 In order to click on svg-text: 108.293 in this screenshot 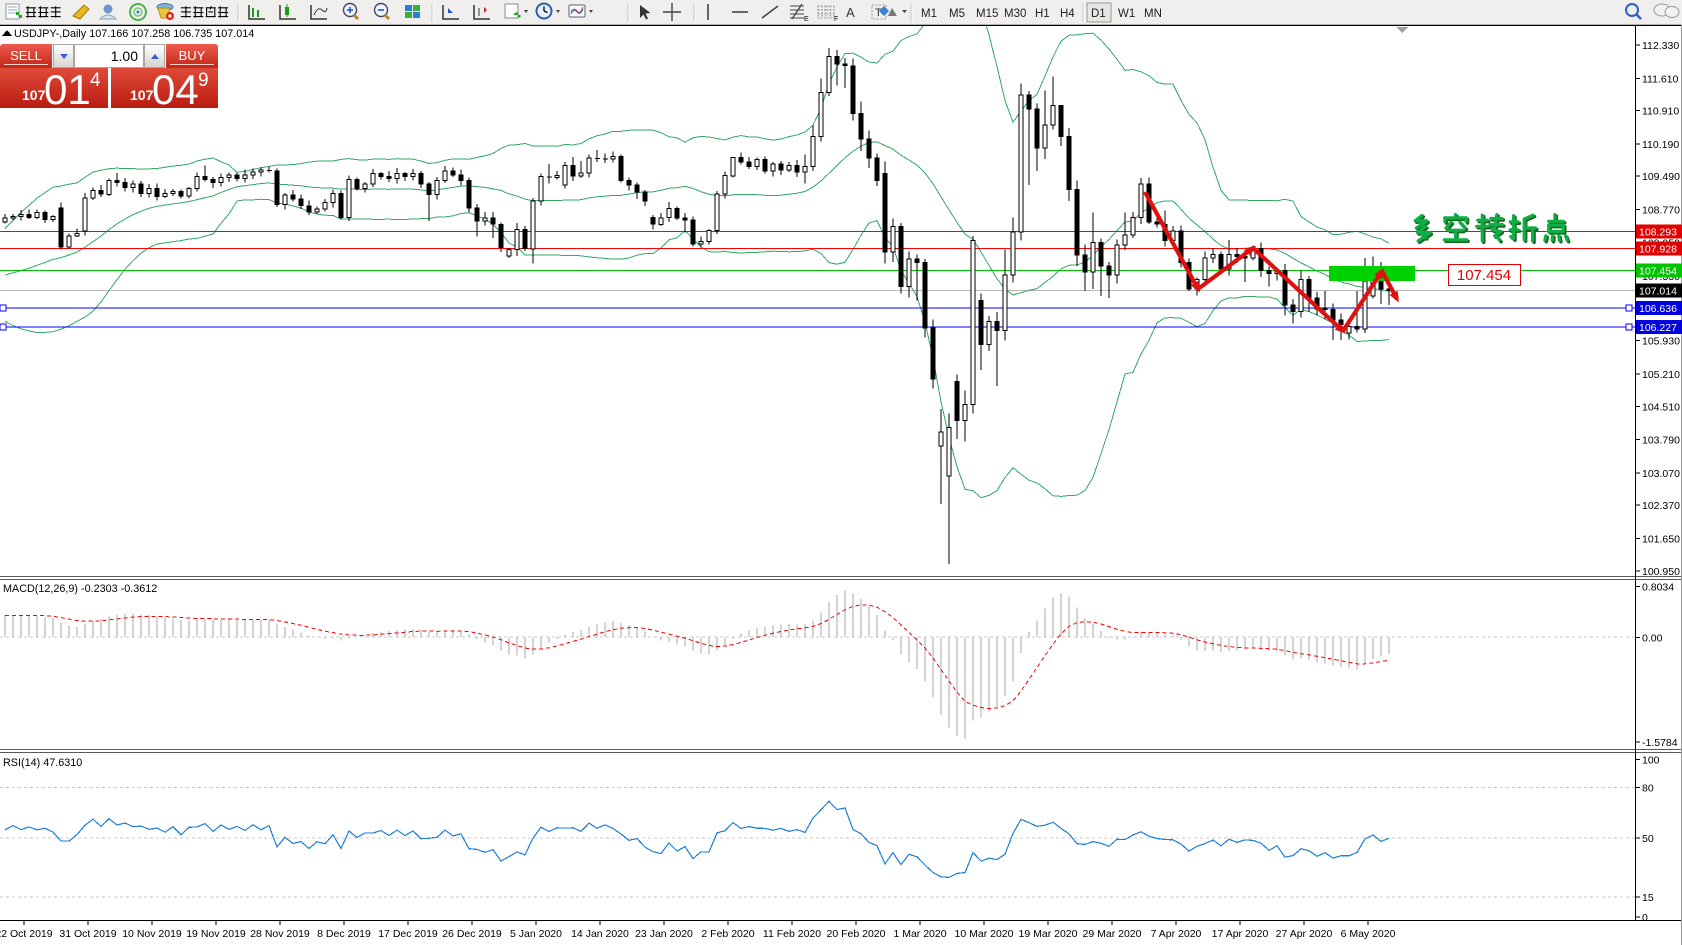, I will do `click(1658, 233)`.